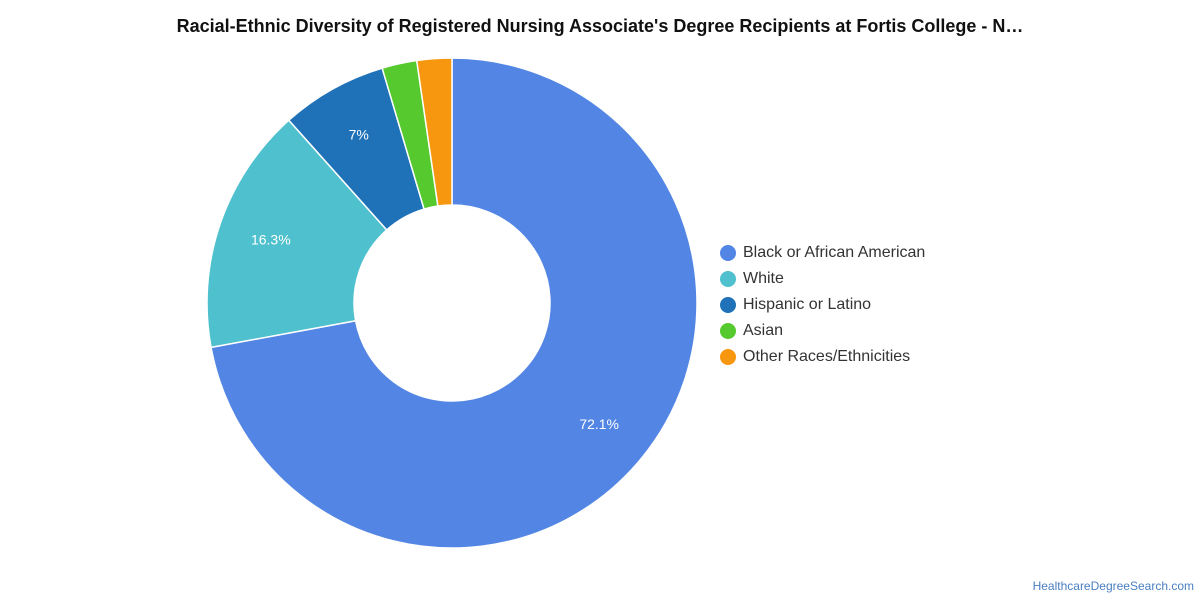 Image resolution: width=1200 pixels, height=600 pixels. What do you see at coordinates (834, 252) in the screenshot?
I see `legend-label: Black or African American` at bounding box center [834, 252].